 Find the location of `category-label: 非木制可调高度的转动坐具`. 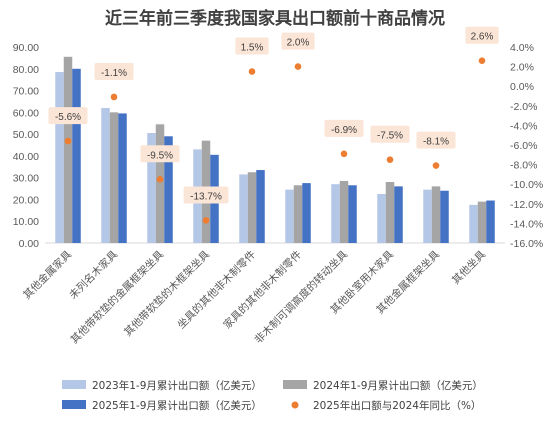

category-label: 非木制可调高度的转动坐具 is located at coordinates (301, 297).